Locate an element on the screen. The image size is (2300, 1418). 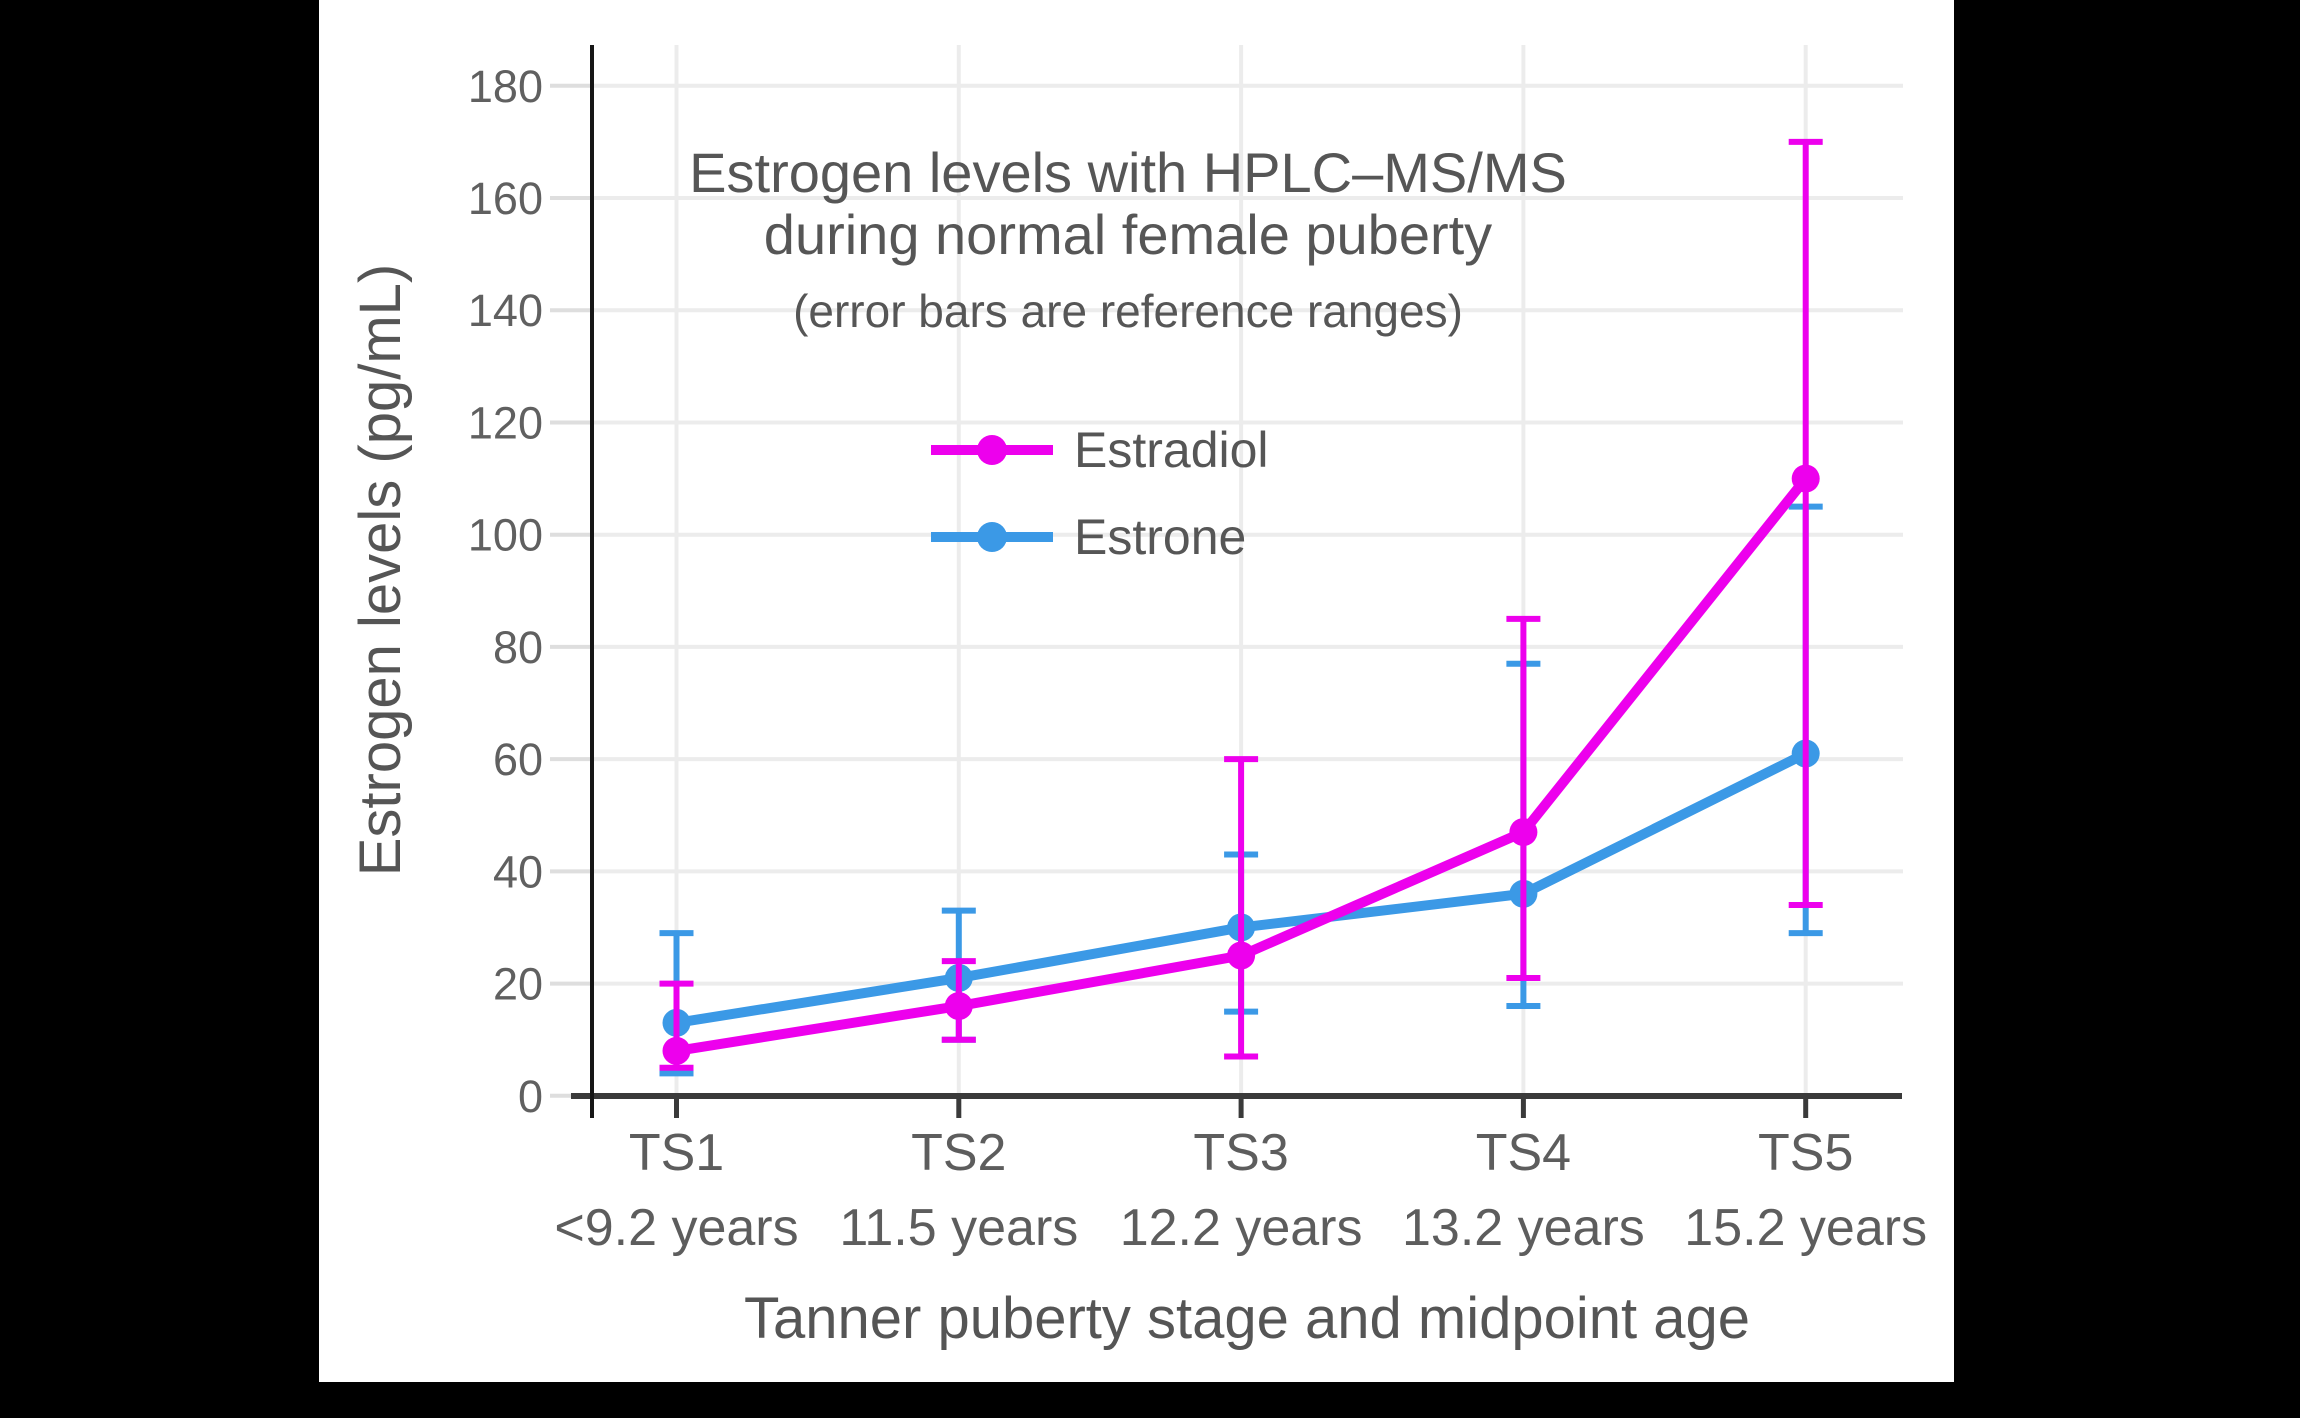
y-axis-title: Estrogen levels (pg/mL) is located at coordinates (380, 570).